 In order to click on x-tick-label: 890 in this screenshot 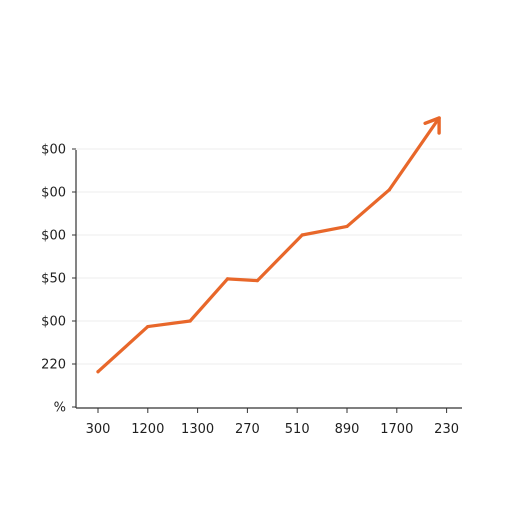, I will do `click(347, 429)`.